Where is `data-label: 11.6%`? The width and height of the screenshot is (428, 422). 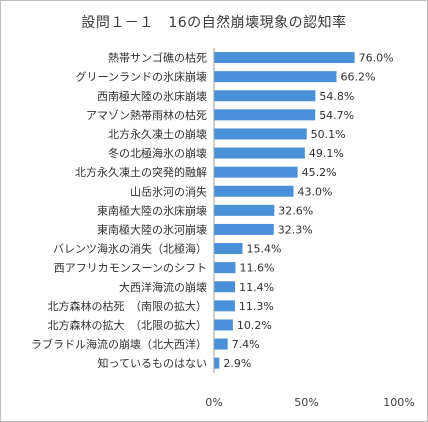 data-label: 11.6% is located at coordinates (256, 268).